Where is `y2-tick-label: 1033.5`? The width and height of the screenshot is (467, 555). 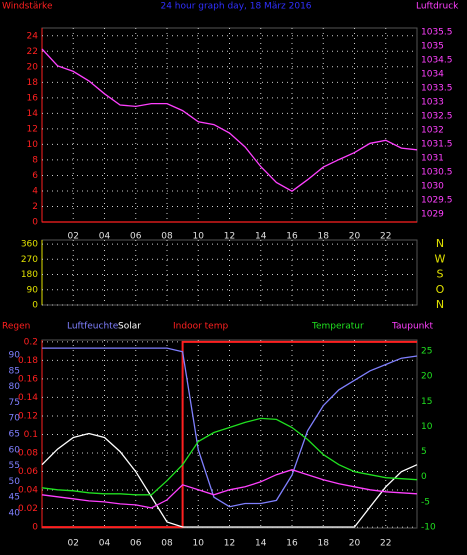 y2-tick-label: 1033.5 is located at coordinates (437, 89).